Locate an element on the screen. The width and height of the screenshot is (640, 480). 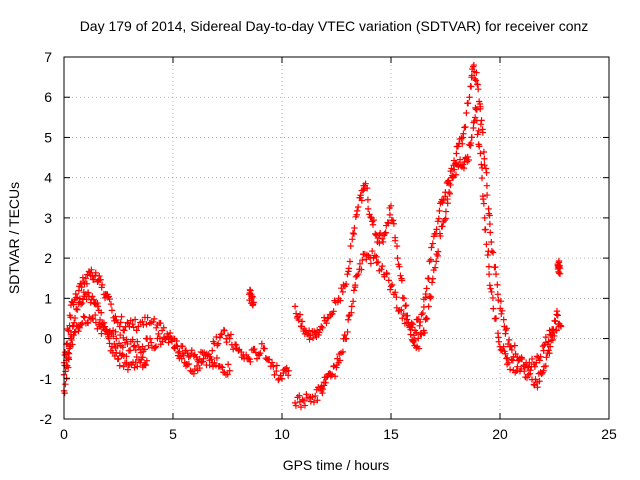
series-cluster-8-6h is located at coordinates (251, 297).